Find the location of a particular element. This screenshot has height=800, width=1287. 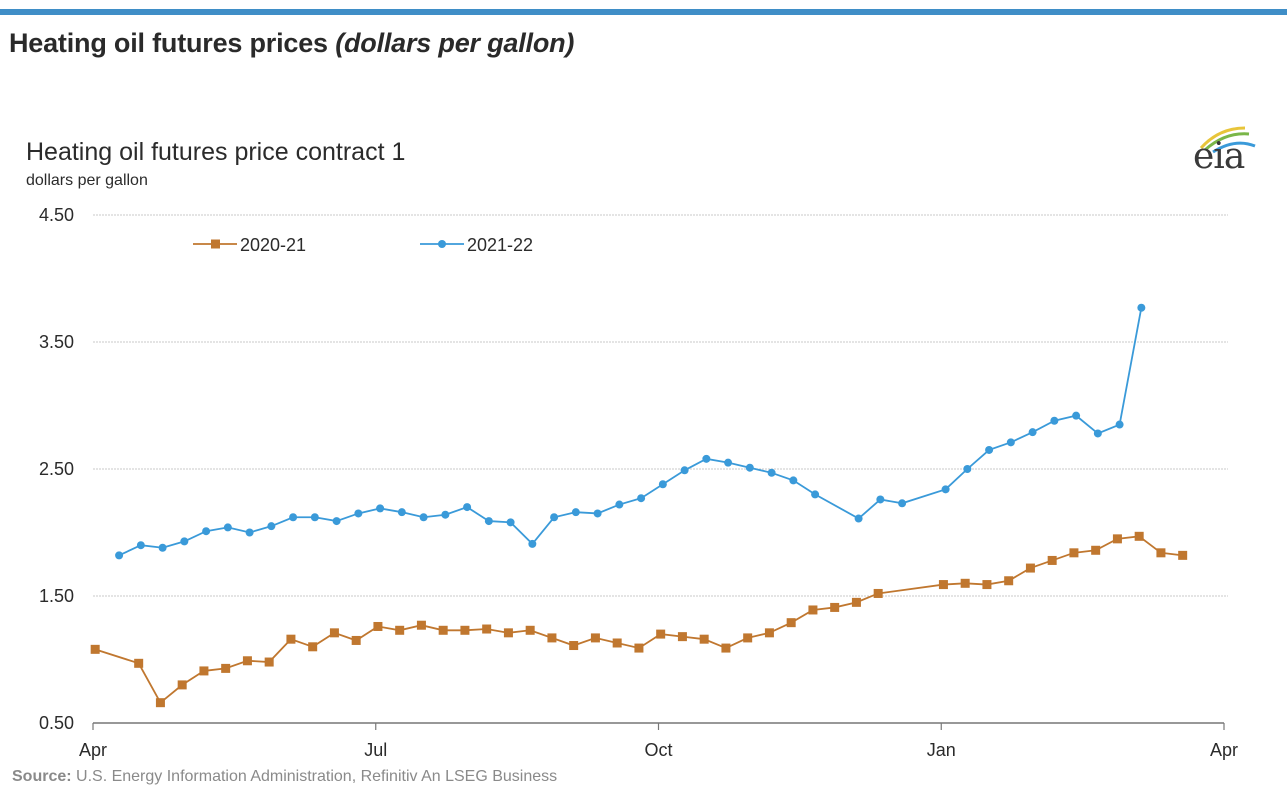

source-label: Source: is located at coordinates (42, 776).